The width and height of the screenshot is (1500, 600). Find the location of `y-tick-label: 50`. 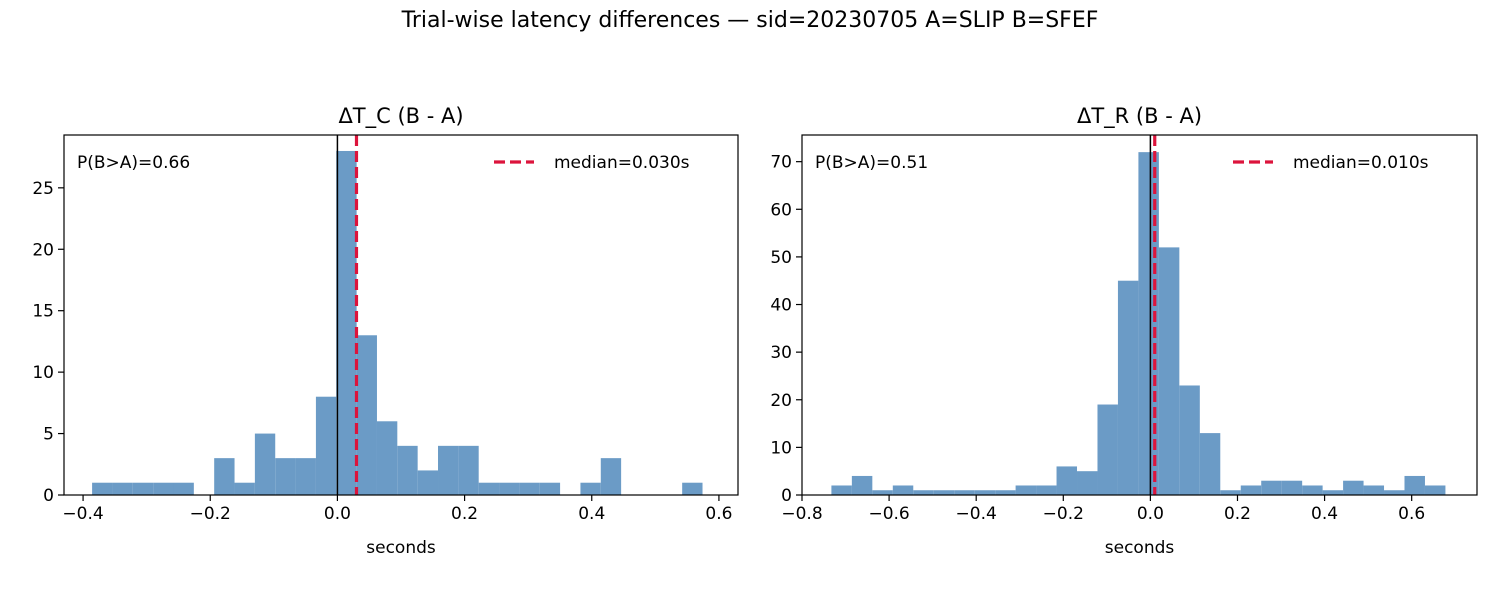

y-tick-label: 50 is located at coordinates (781, 258).